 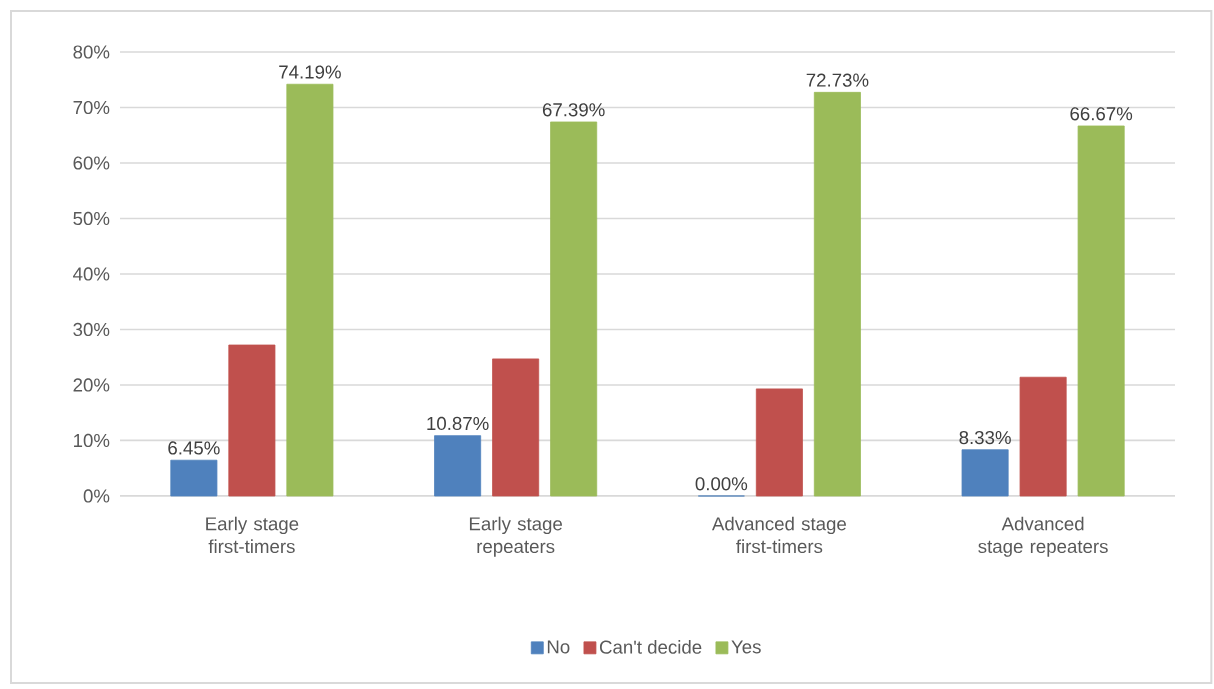 What do you see at coordinates (91, 274) in the screenshot?
I see `y-tick-label: 40%` at bounding box center [91, 274].